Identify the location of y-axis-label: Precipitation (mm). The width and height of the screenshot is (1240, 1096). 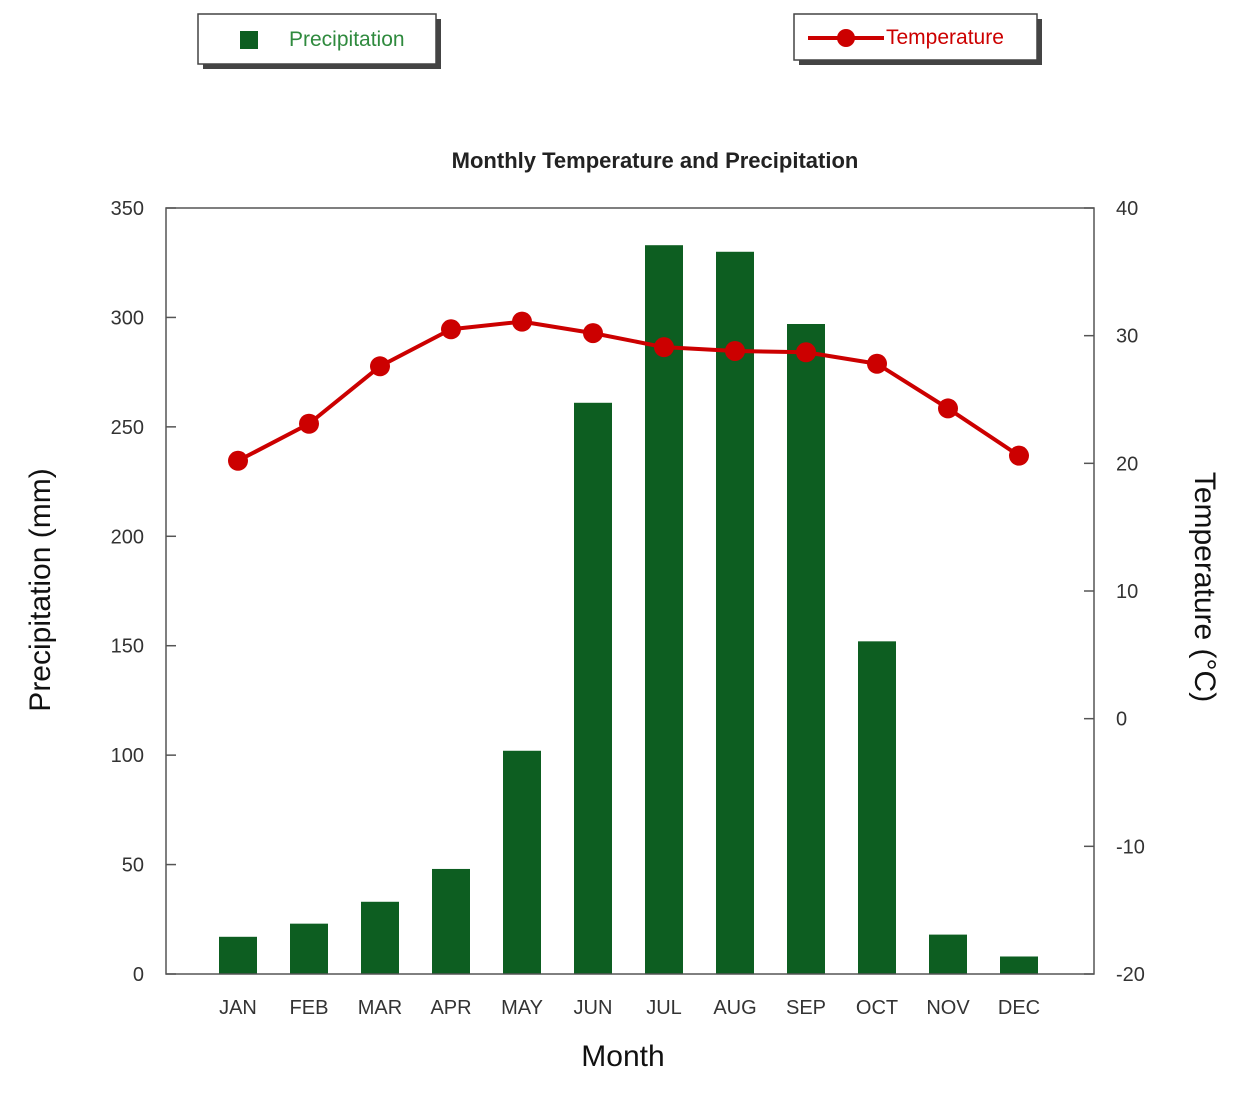
(40, 589).